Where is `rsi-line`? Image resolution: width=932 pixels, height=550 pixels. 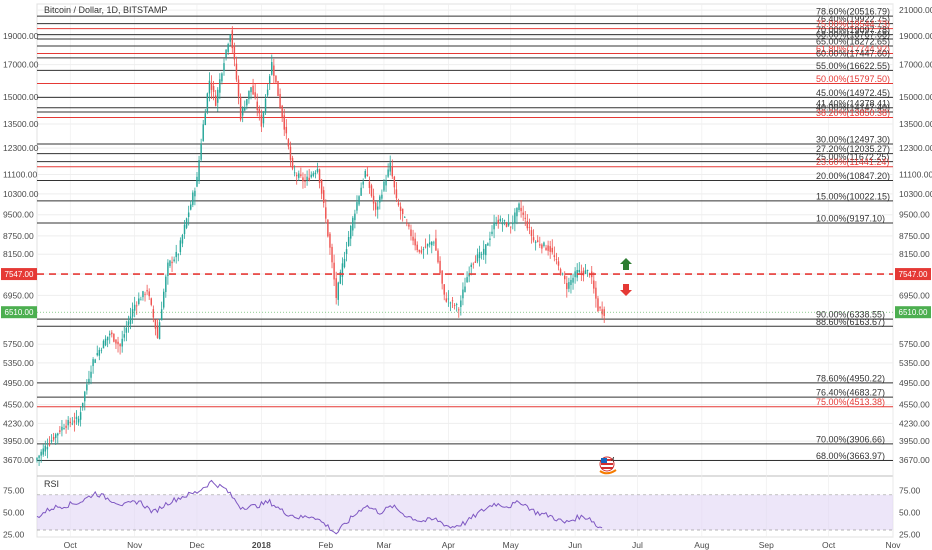 rsi-line is located at coordinates (319, 507).